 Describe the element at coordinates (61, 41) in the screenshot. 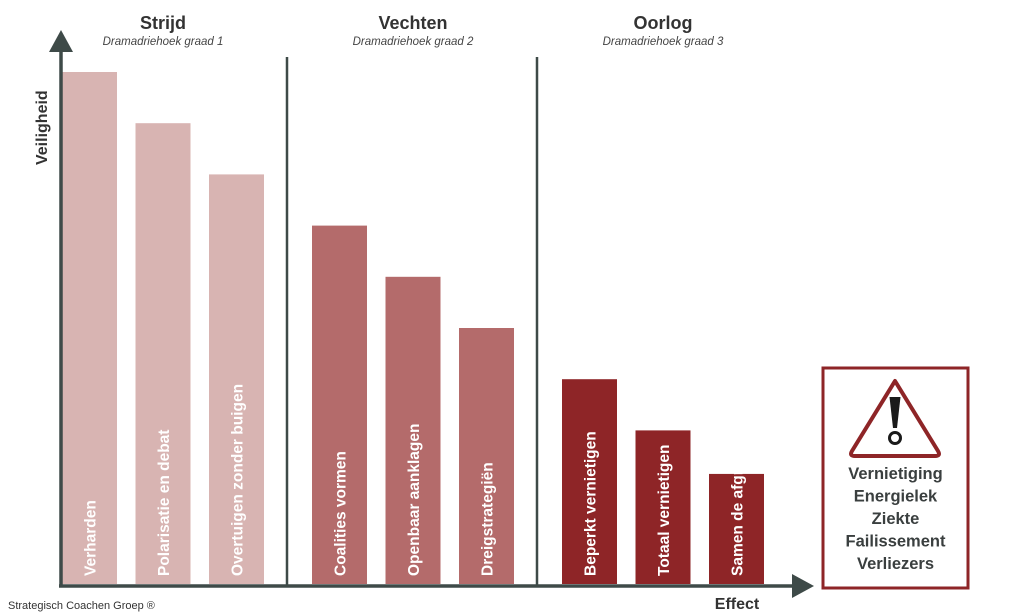

I see `y-axis-arrow-icon` at that location.